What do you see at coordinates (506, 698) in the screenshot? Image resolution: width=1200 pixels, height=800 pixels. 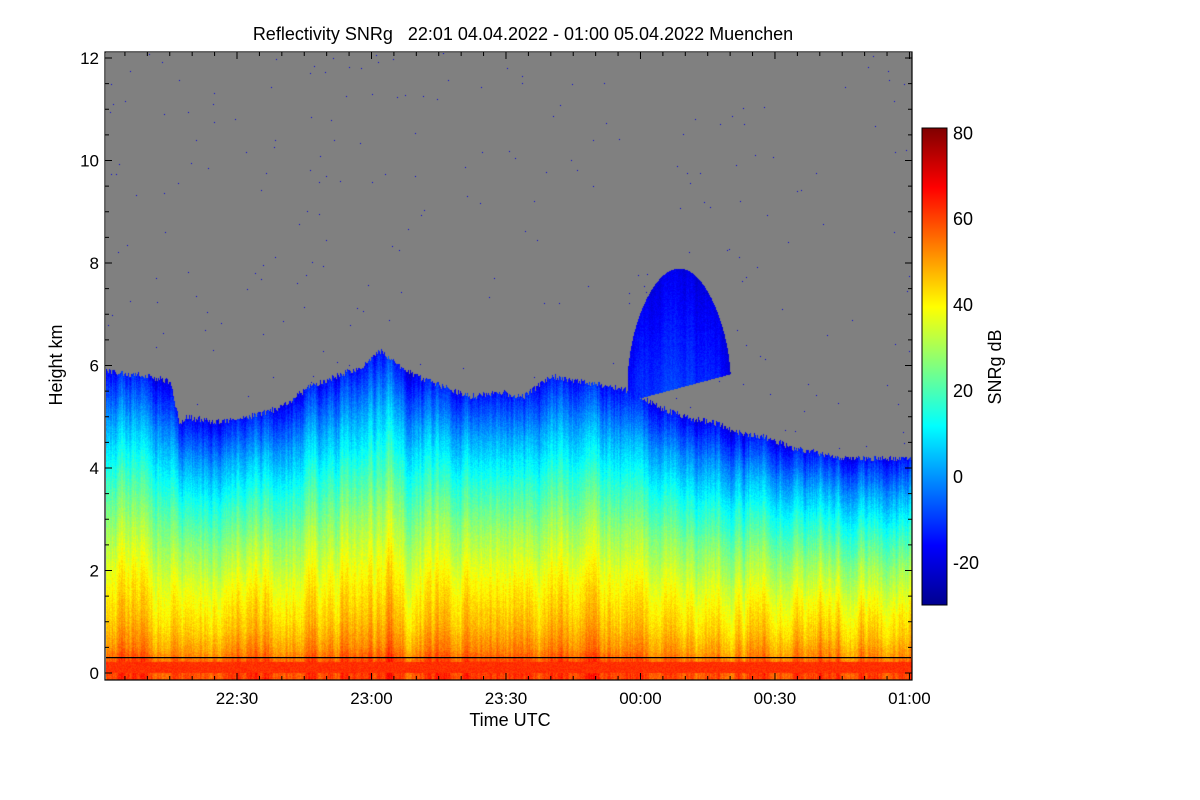 I see `x-tick-label: 23:30` at bounding box center [506, 698].